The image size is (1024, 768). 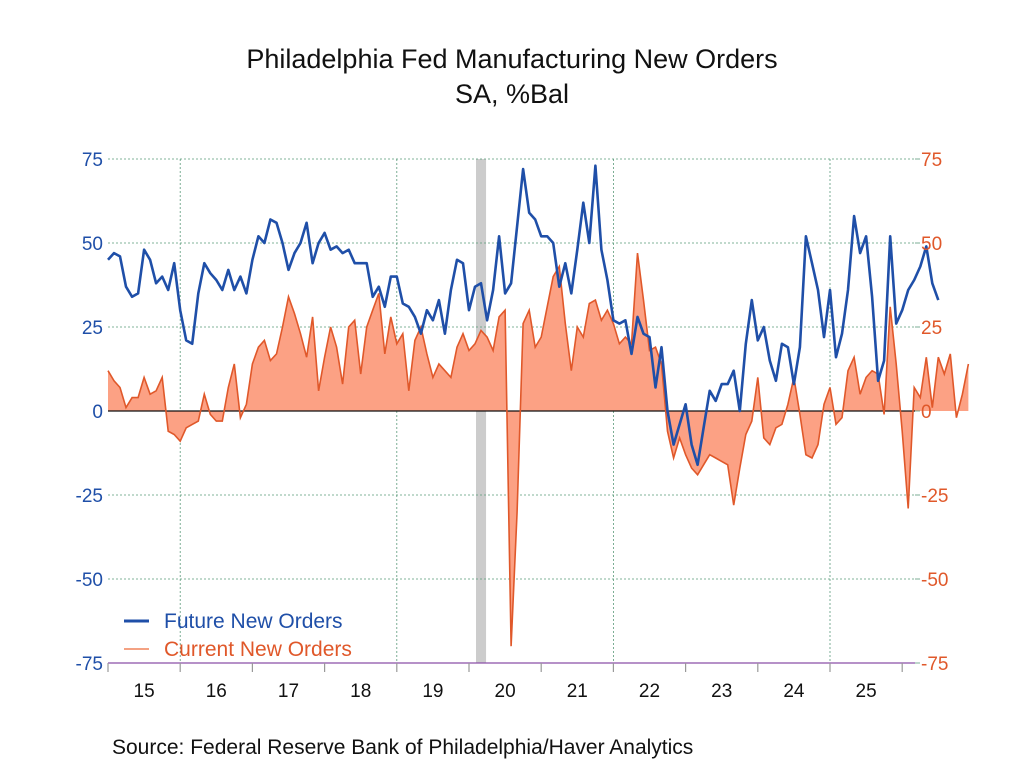 I want to click on legend: Future New Orders Current New Orders, so click(x=238, y=635).